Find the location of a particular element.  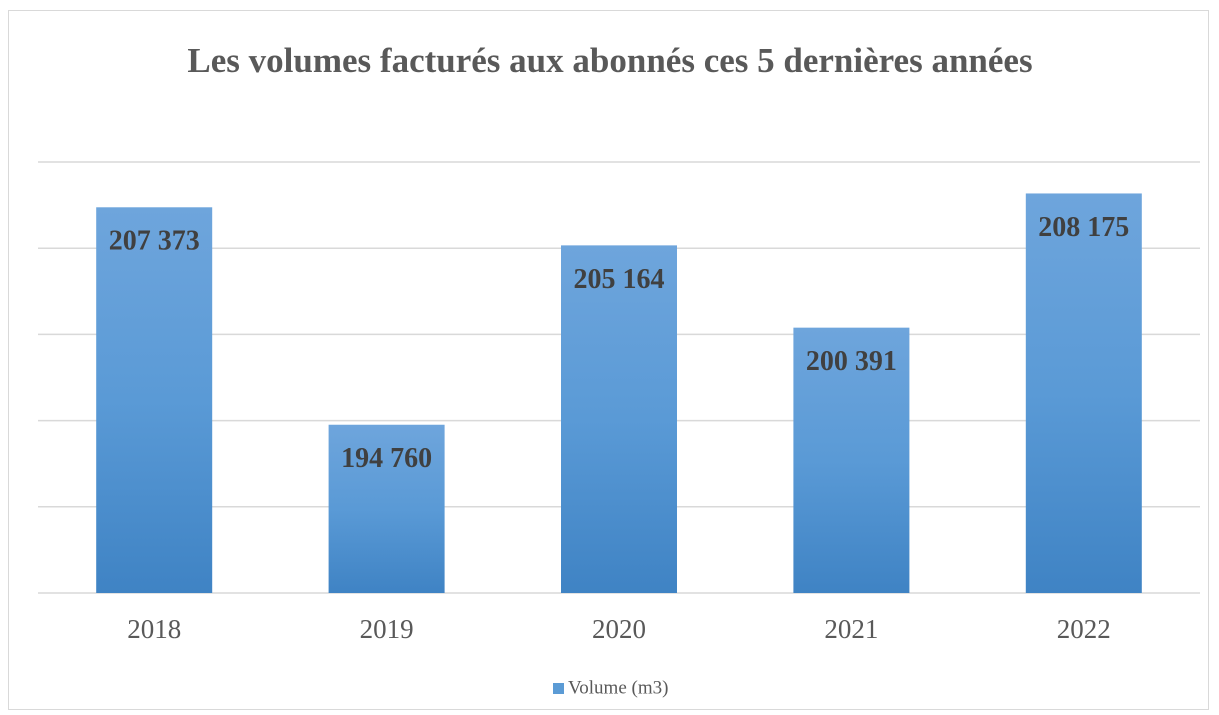

x-tick-label: 2021 is located at coordinates (851, 629).